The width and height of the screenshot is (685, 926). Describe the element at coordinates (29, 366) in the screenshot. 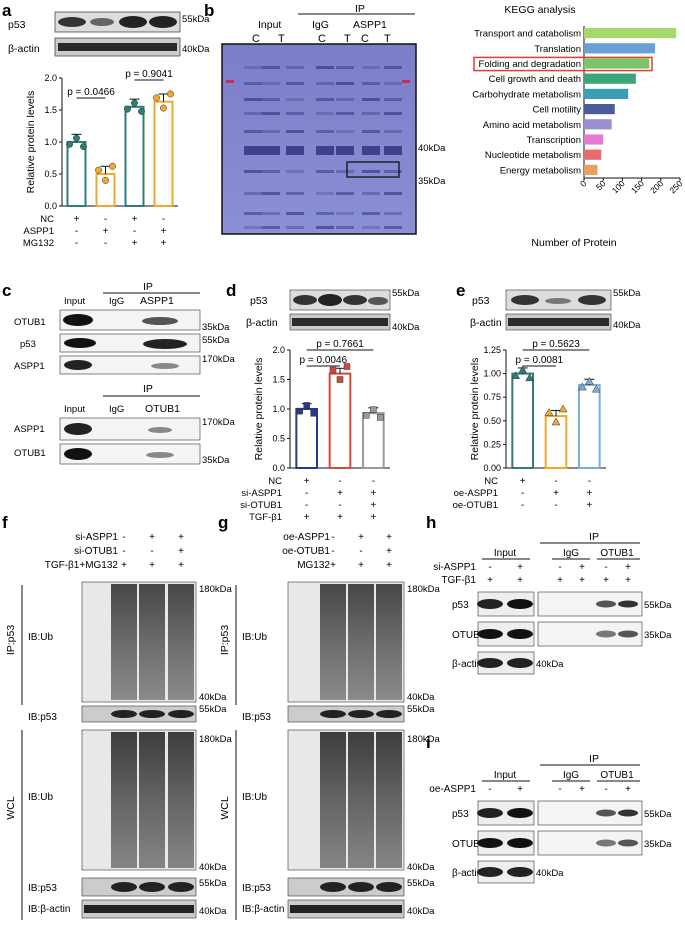

I see `blot-label: ASPP1` at that location.